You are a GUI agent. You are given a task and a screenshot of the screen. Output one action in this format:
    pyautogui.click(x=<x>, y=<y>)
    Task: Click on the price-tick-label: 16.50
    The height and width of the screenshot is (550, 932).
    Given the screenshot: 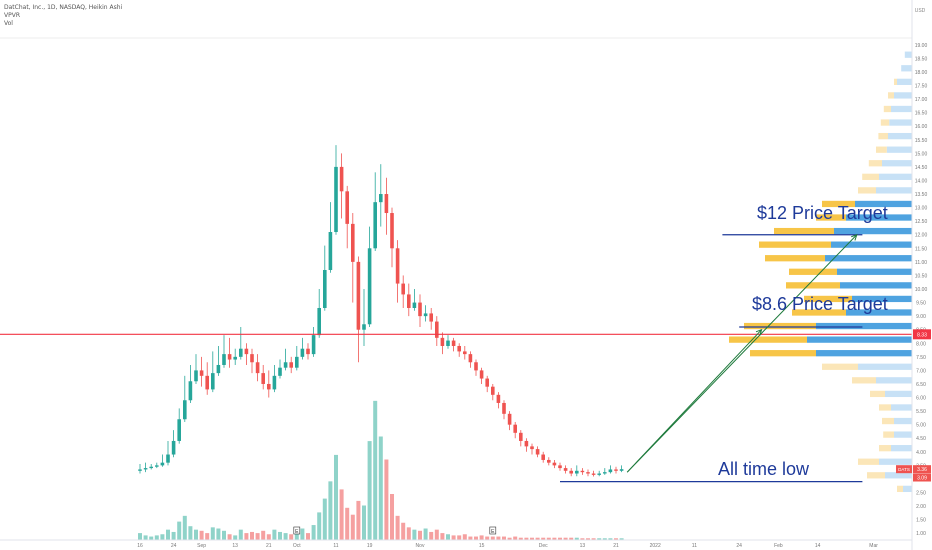 What is the action you would take?
    pyautogui.click(x=921, y=114)
    